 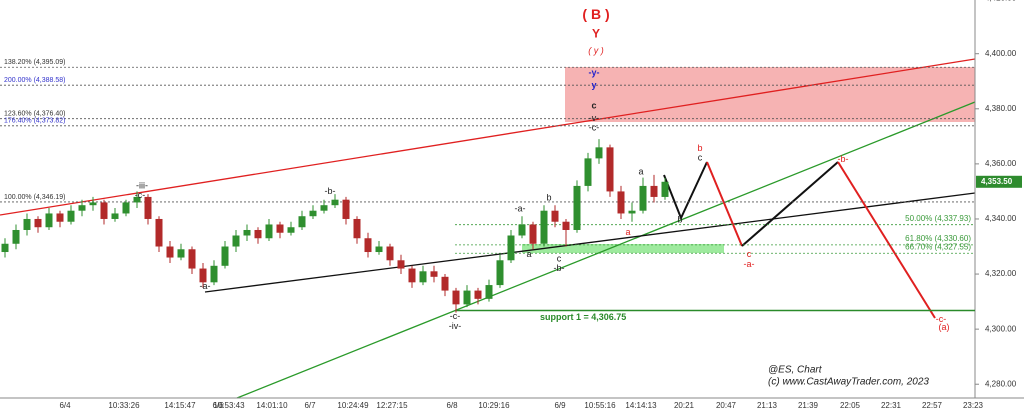 What do you see at coordinates (180, 405) in the screenshot?
I see `x-tick-label: 14:15:47` at bounding box center [180, 405].